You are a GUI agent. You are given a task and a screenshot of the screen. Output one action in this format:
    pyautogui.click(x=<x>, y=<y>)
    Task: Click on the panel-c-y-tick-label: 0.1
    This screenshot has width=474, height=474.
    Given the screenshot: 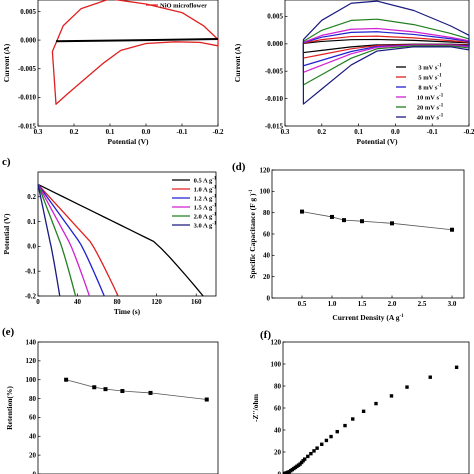 What is the action you would take?
    pyautogui.click(x=31, y=222)
    